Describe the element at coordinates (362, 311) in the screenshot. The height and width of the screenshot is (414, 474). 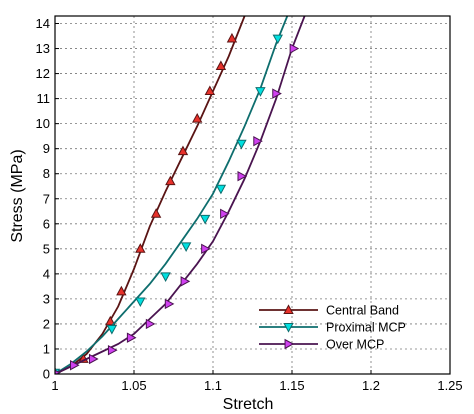
I see `legend-label: Central Band` at that location.